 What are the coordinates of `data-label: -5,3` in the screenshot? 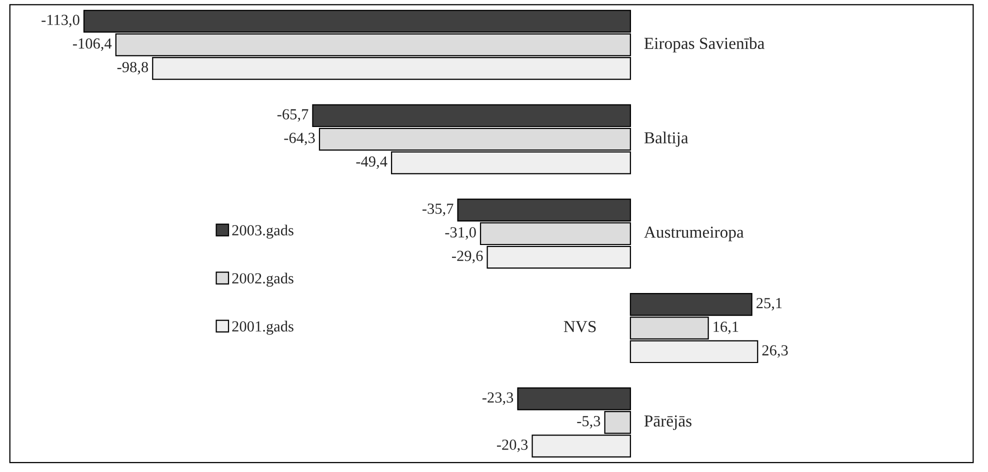 It's located at (588, 422).